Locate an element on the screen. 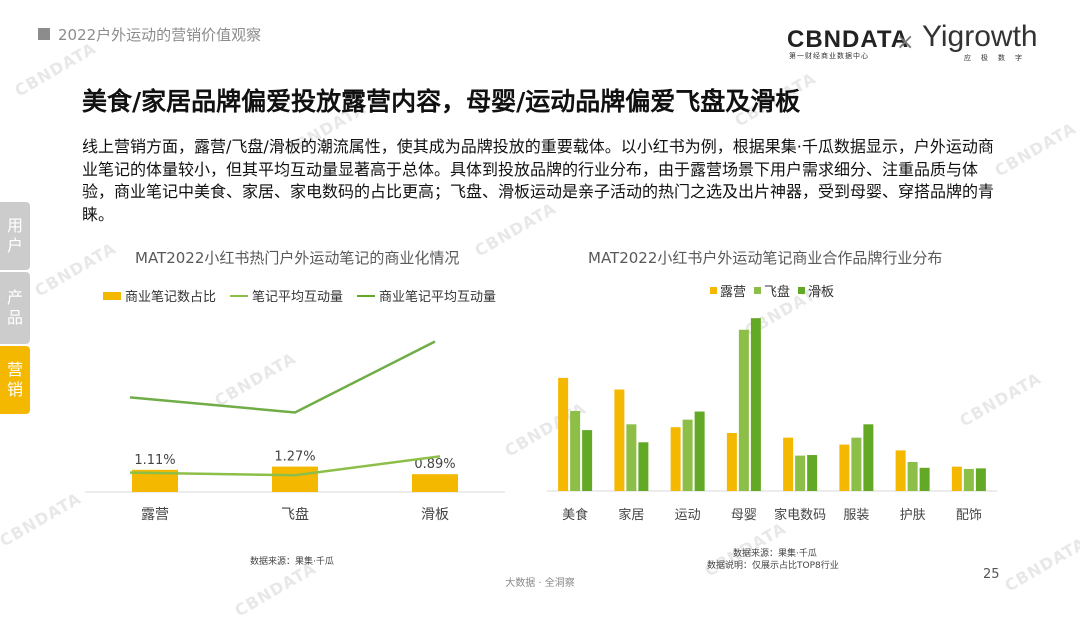  chart2-x-tick-label: 美食 is located at coordinates (575, 515).